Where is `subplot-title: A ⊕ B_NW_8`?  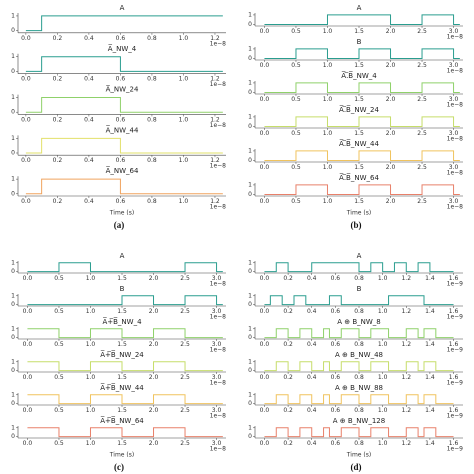
subplot-title: A ⊕ B_NW_8 is located at coordinates (359, 322).